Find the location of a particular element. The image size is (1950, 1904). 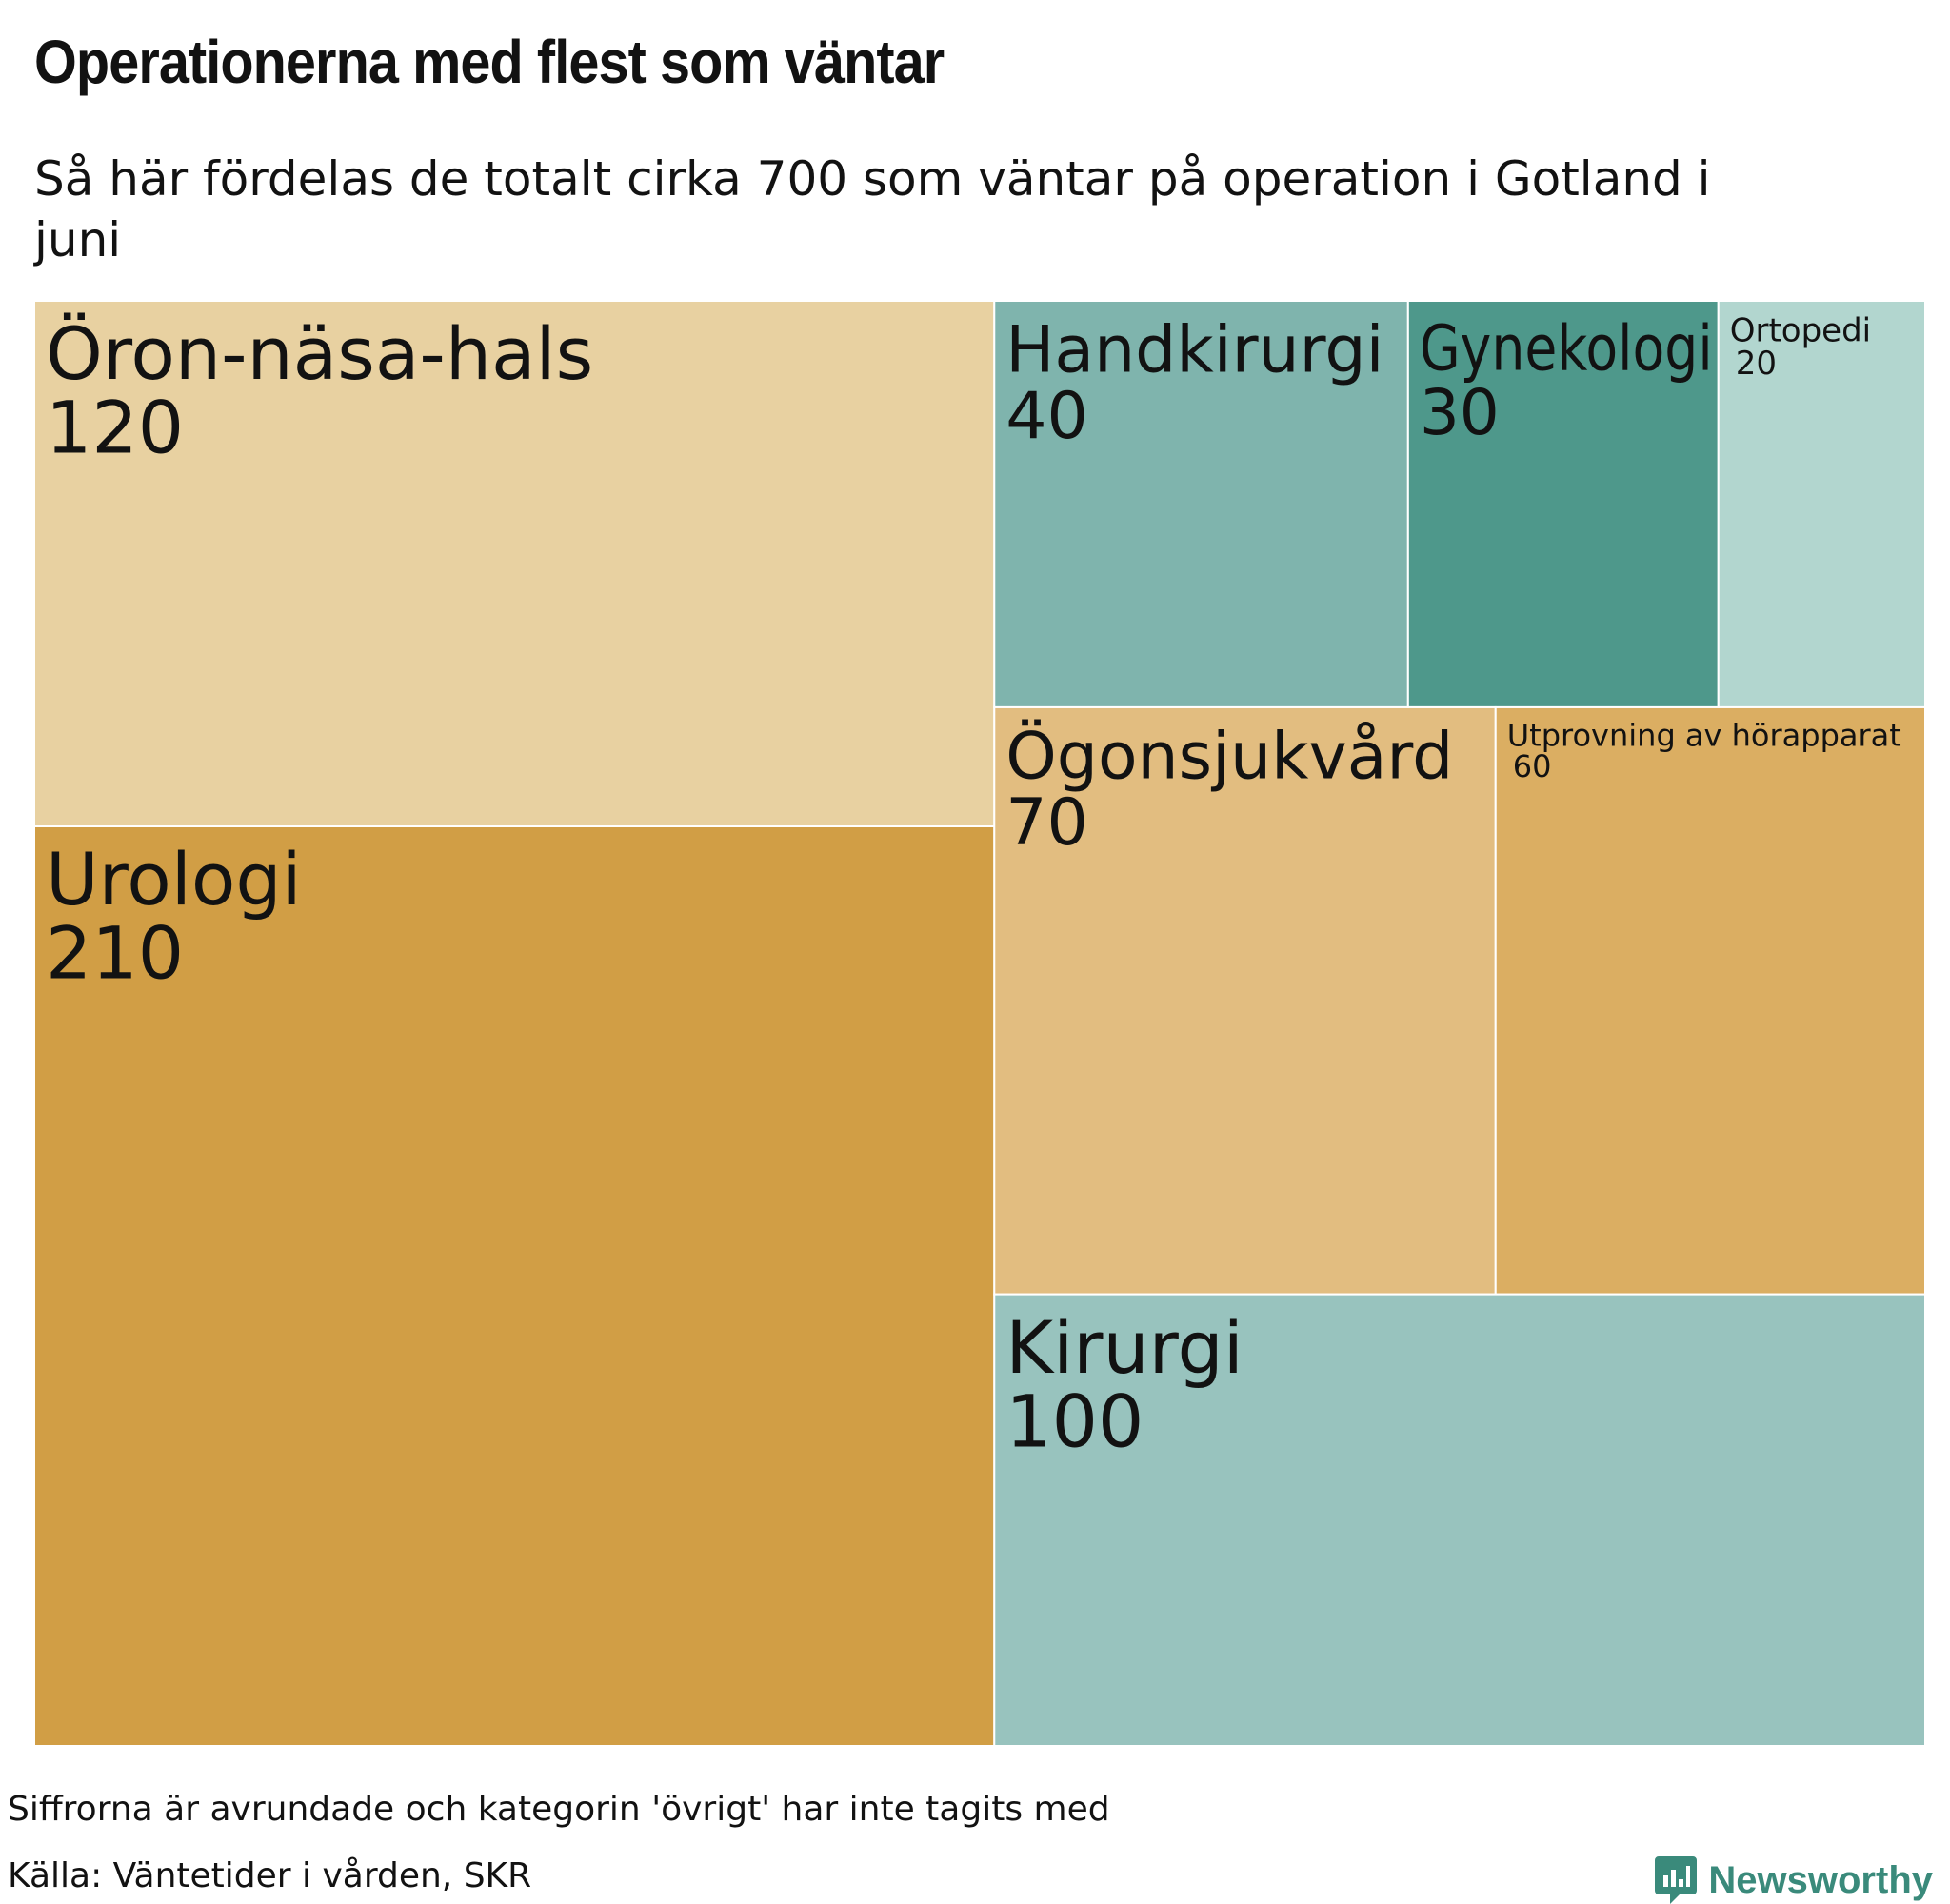

chart-title: Operationerna med flest som väntar is located at coordinates (489, 62).